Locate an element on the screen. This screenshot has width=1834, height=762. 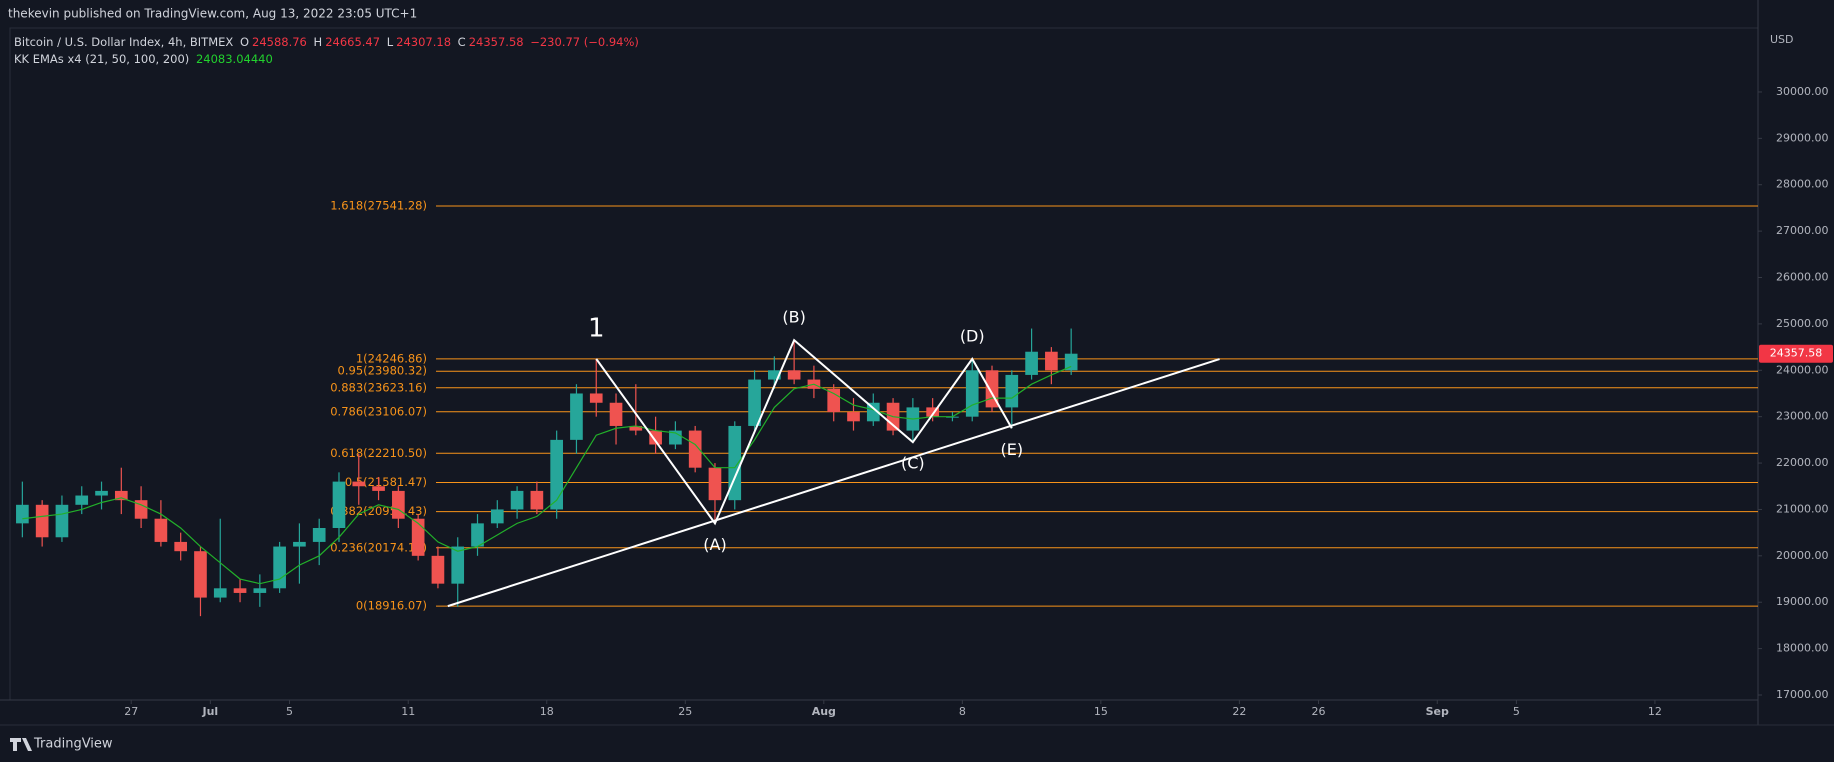
h-label: H is located at coordinates (318, 42).